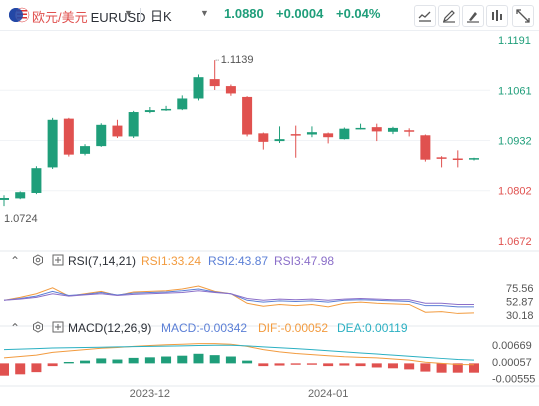 This screenshot has height=406, width=539. I want to click on dea-value: DEA:0.00119, so click(372, 328).